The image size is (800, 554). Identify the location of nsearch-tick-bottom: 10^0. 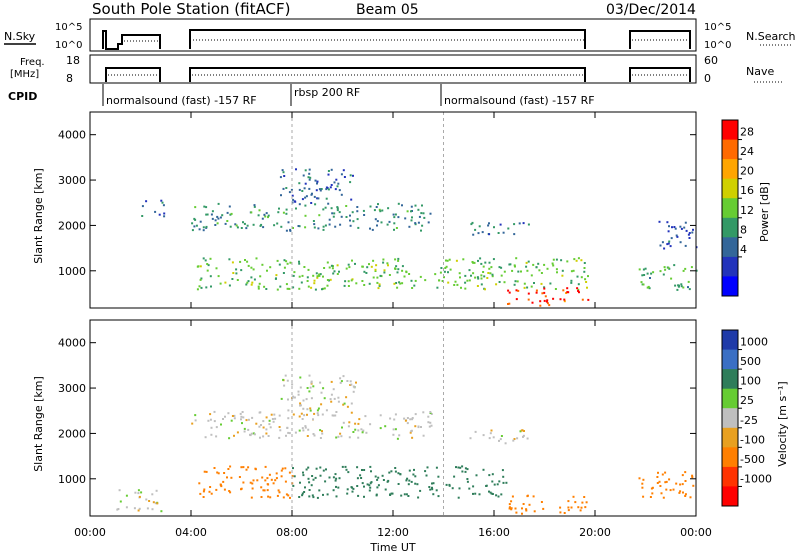
(717, 45).